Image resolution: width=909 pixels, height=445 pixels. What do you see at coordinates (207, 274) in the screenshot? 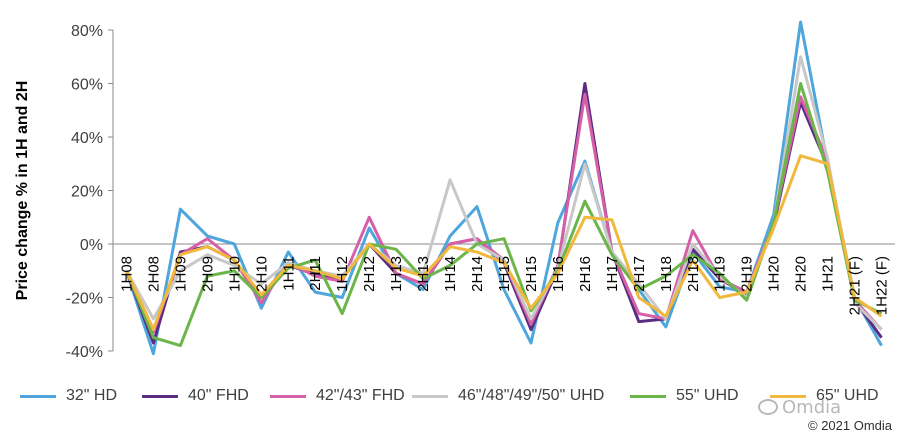
I see `x-tick-label: 2H09` at bounding box center [207, 274].